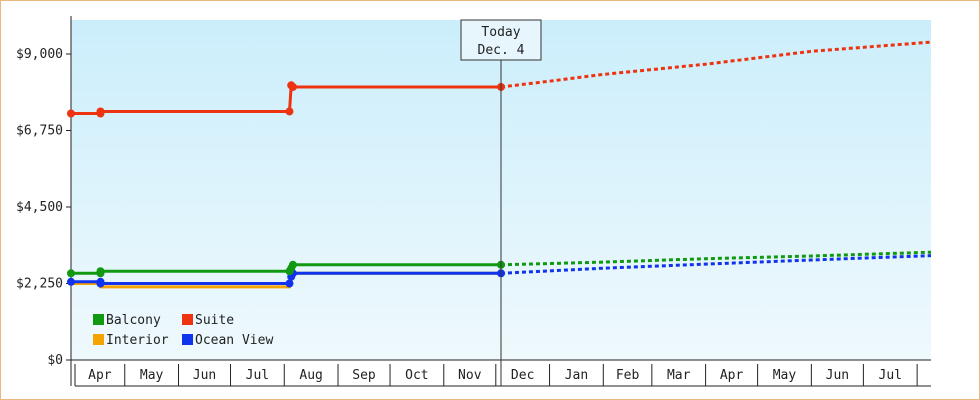  I want to click on legend-label-interior: Interior, so click(137, 340).